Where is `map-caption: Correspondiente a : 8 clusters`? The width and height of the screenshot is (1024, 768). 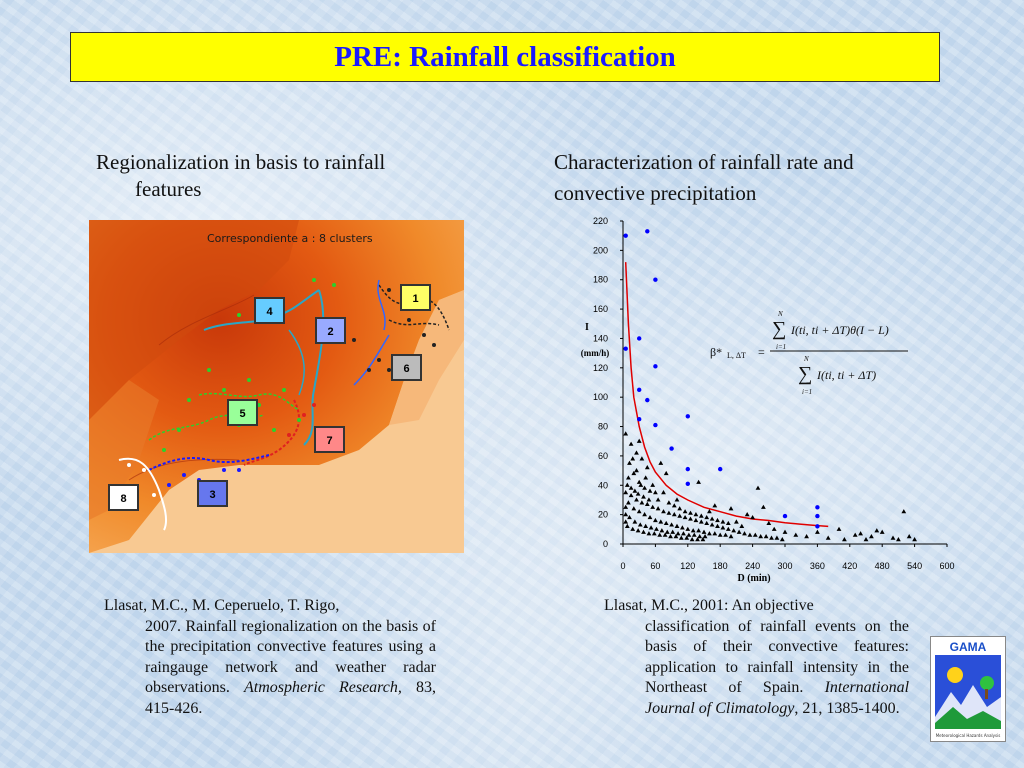
map-caption: Correspondiente a : 8 clusters is located at coordinates (290, 238).